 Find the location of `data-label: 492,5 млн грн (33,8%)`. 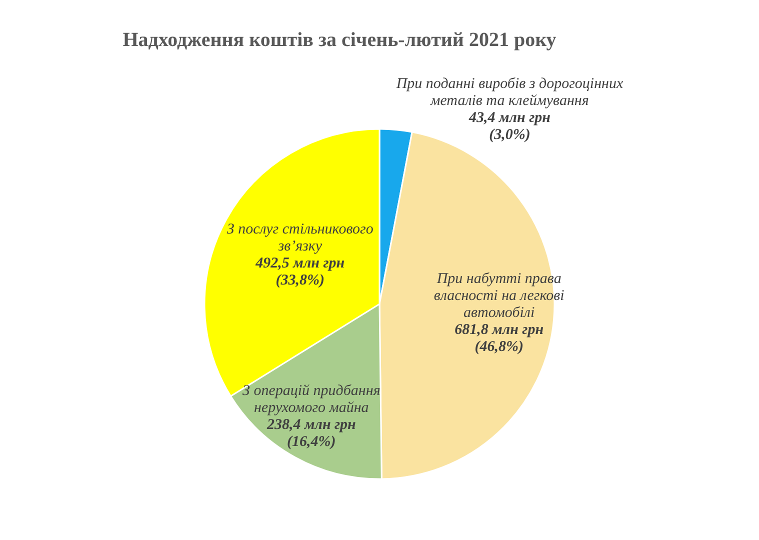

data-label: 492,5 млн грн (33,8%) is located at coordinates (299, 271).